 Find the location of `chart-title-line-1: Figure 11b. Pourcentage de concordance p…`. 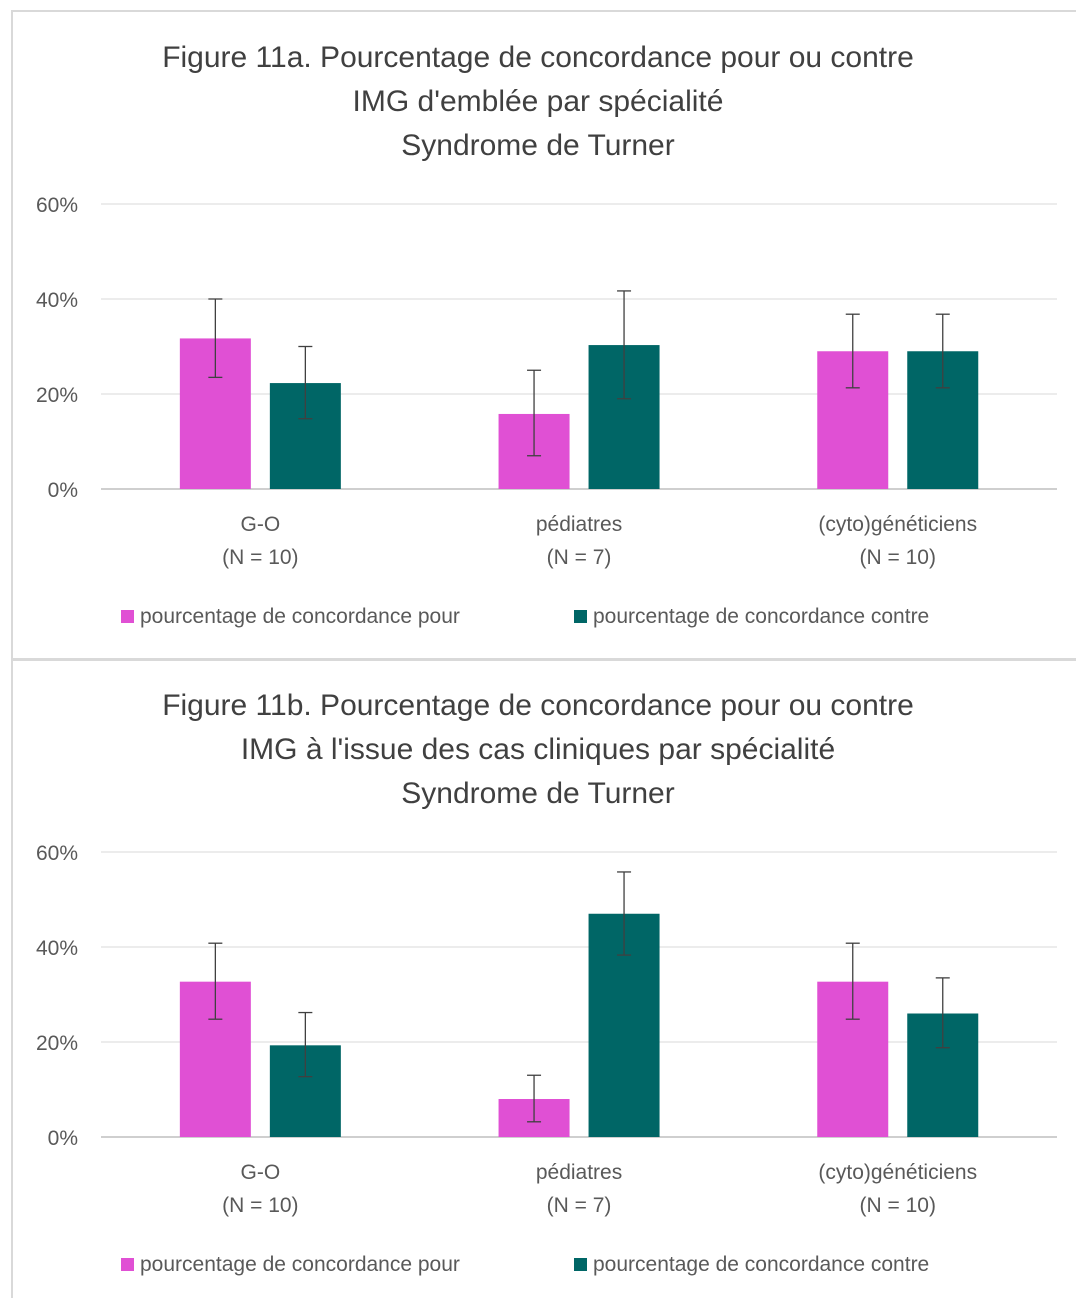

chart-title-line-1: Figure 11b. Pourcentage de concordance p… is located at coordinates (538, 705).